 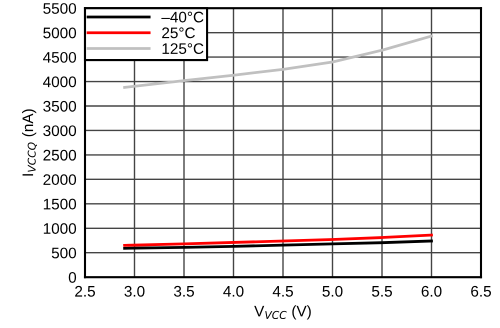 What do you see at coordinates (182, 17) in the screenshot?
I see `legend-label: –40°C` at bounding box center [182, 17].